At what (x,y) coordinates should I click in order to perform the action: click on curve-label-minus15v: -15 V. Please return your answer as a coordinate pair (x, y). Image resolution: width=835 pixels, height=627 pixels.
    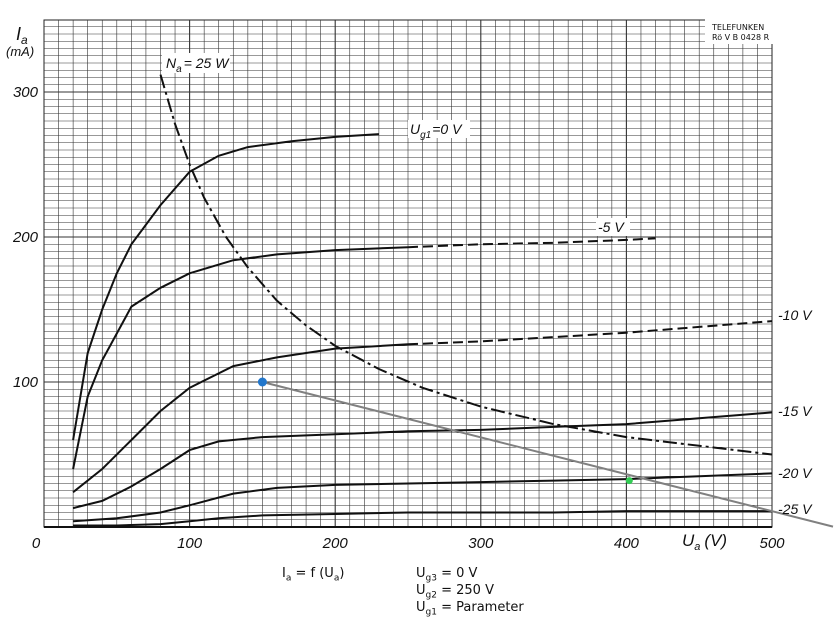
    Looking at the image, I should click on (795, 411).